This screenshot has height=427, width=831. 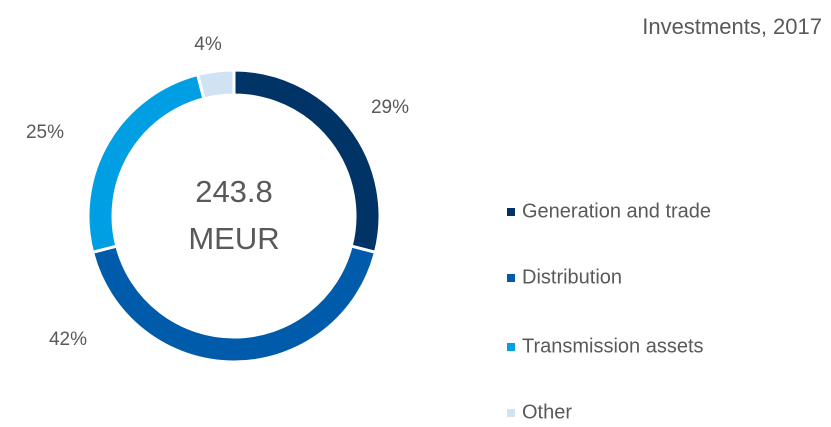 What do you see at coordinates (68, 339) in the screenshot?
I see `data-label: 42%` at bounding box center [68, 339].